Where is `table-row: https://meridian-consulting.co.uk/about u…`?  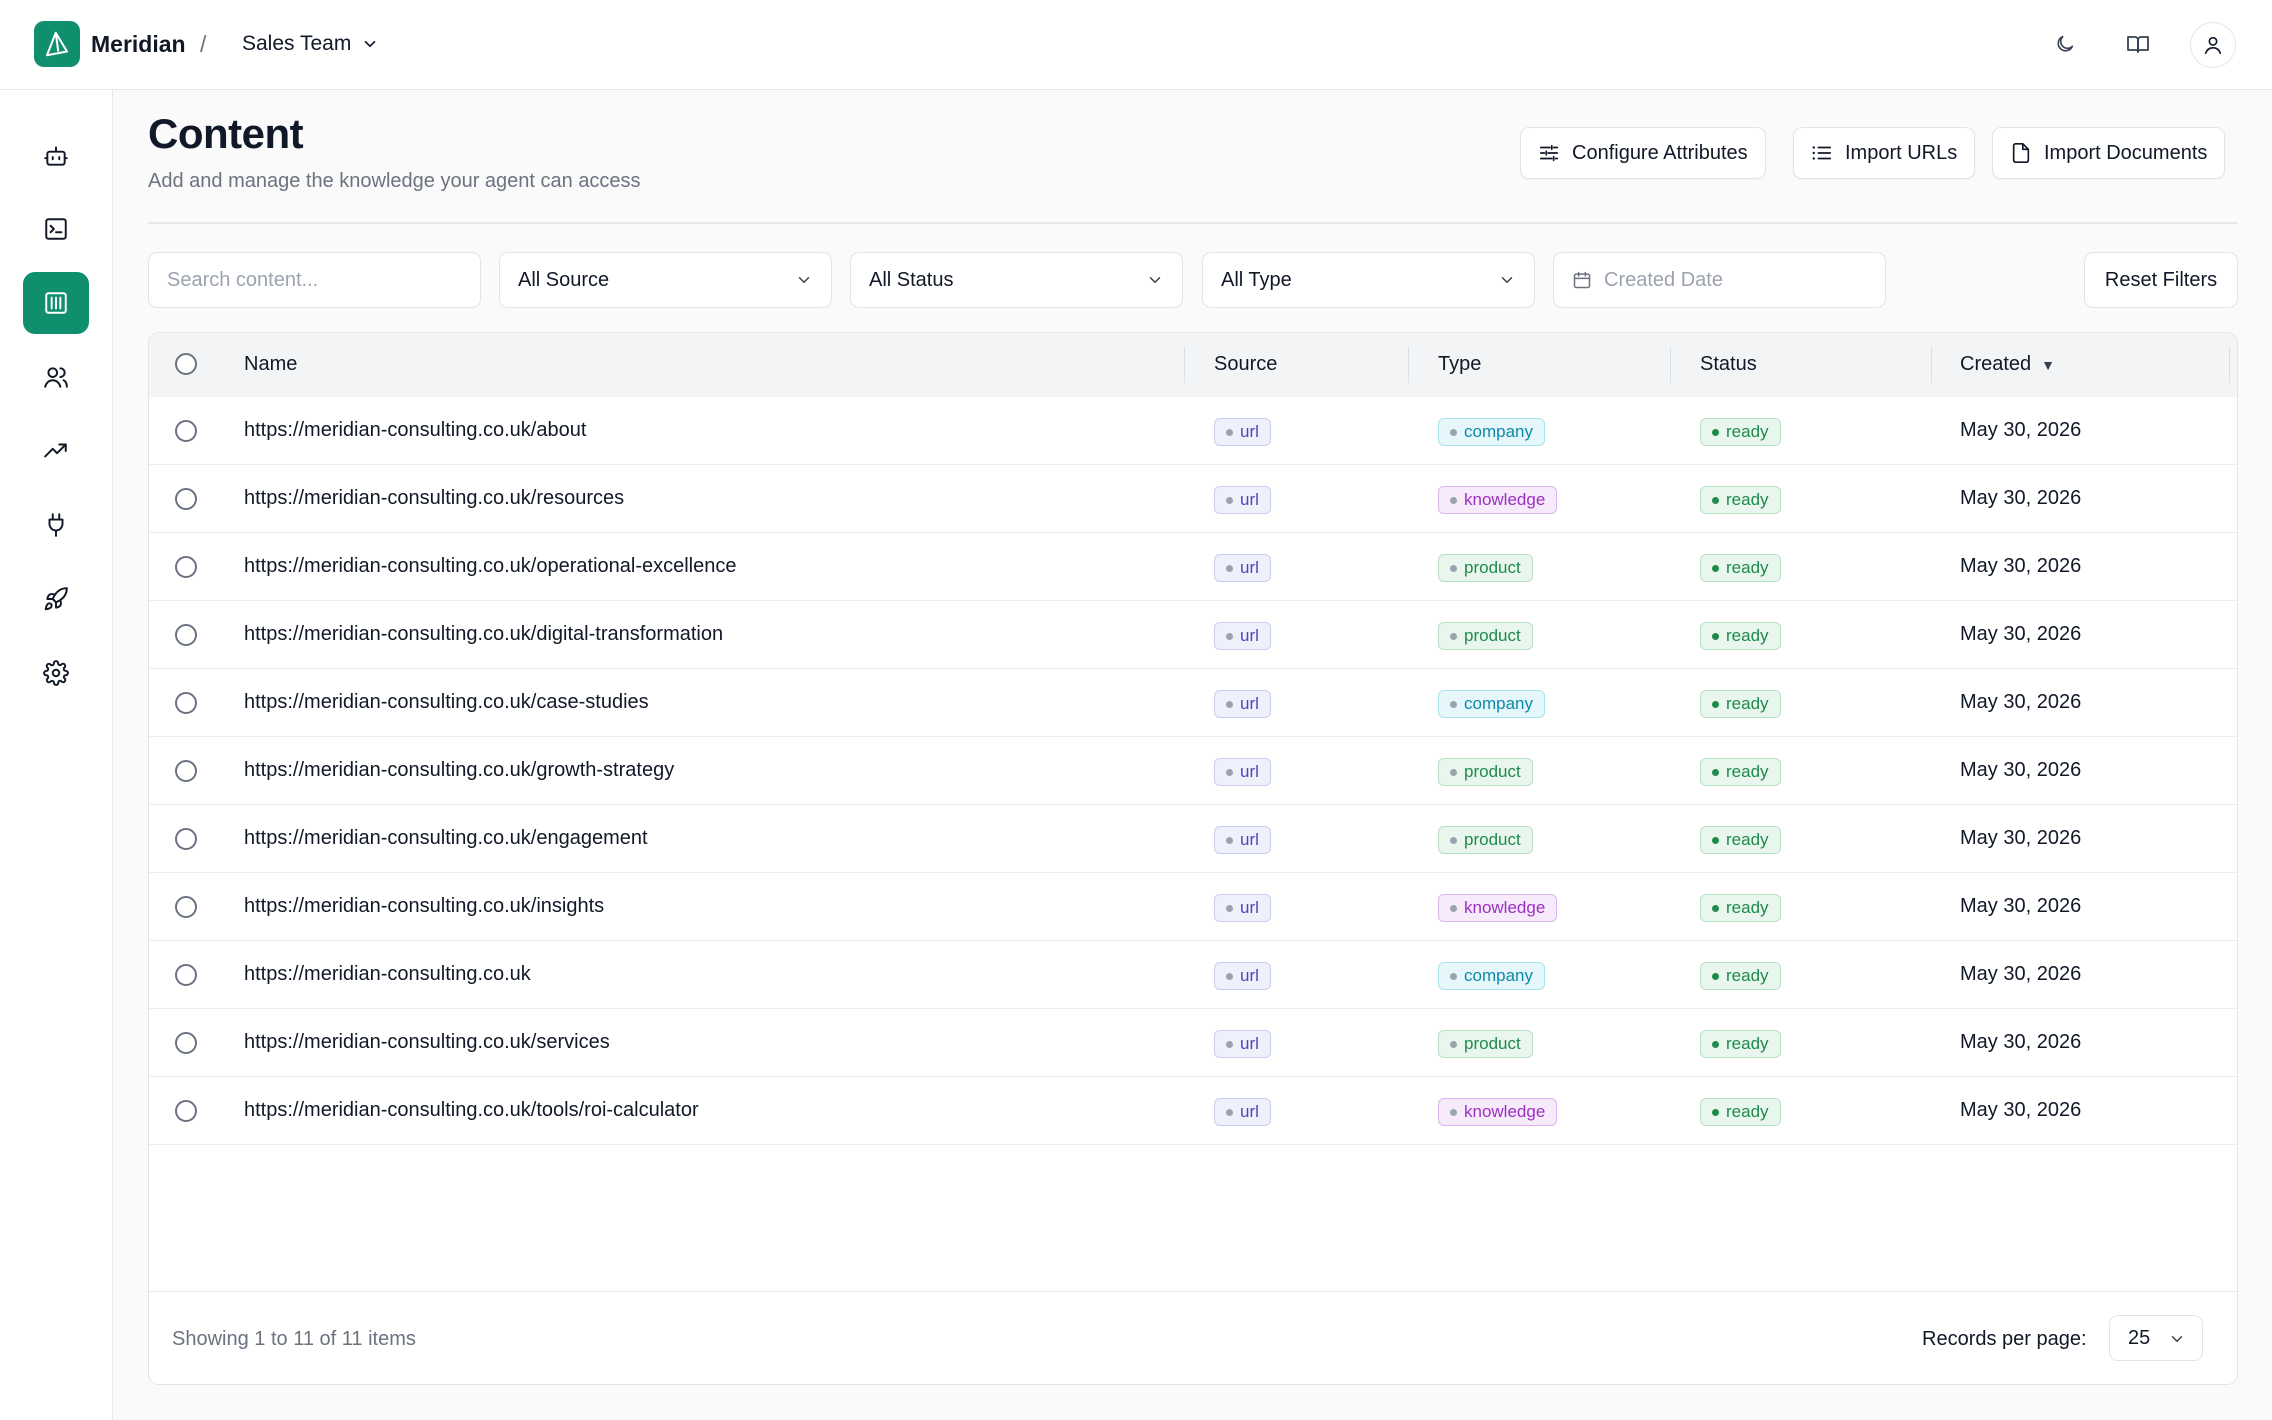 table-row: https://meridian-consulting.co.uk/about u… is located at coordinates (1193, 431).